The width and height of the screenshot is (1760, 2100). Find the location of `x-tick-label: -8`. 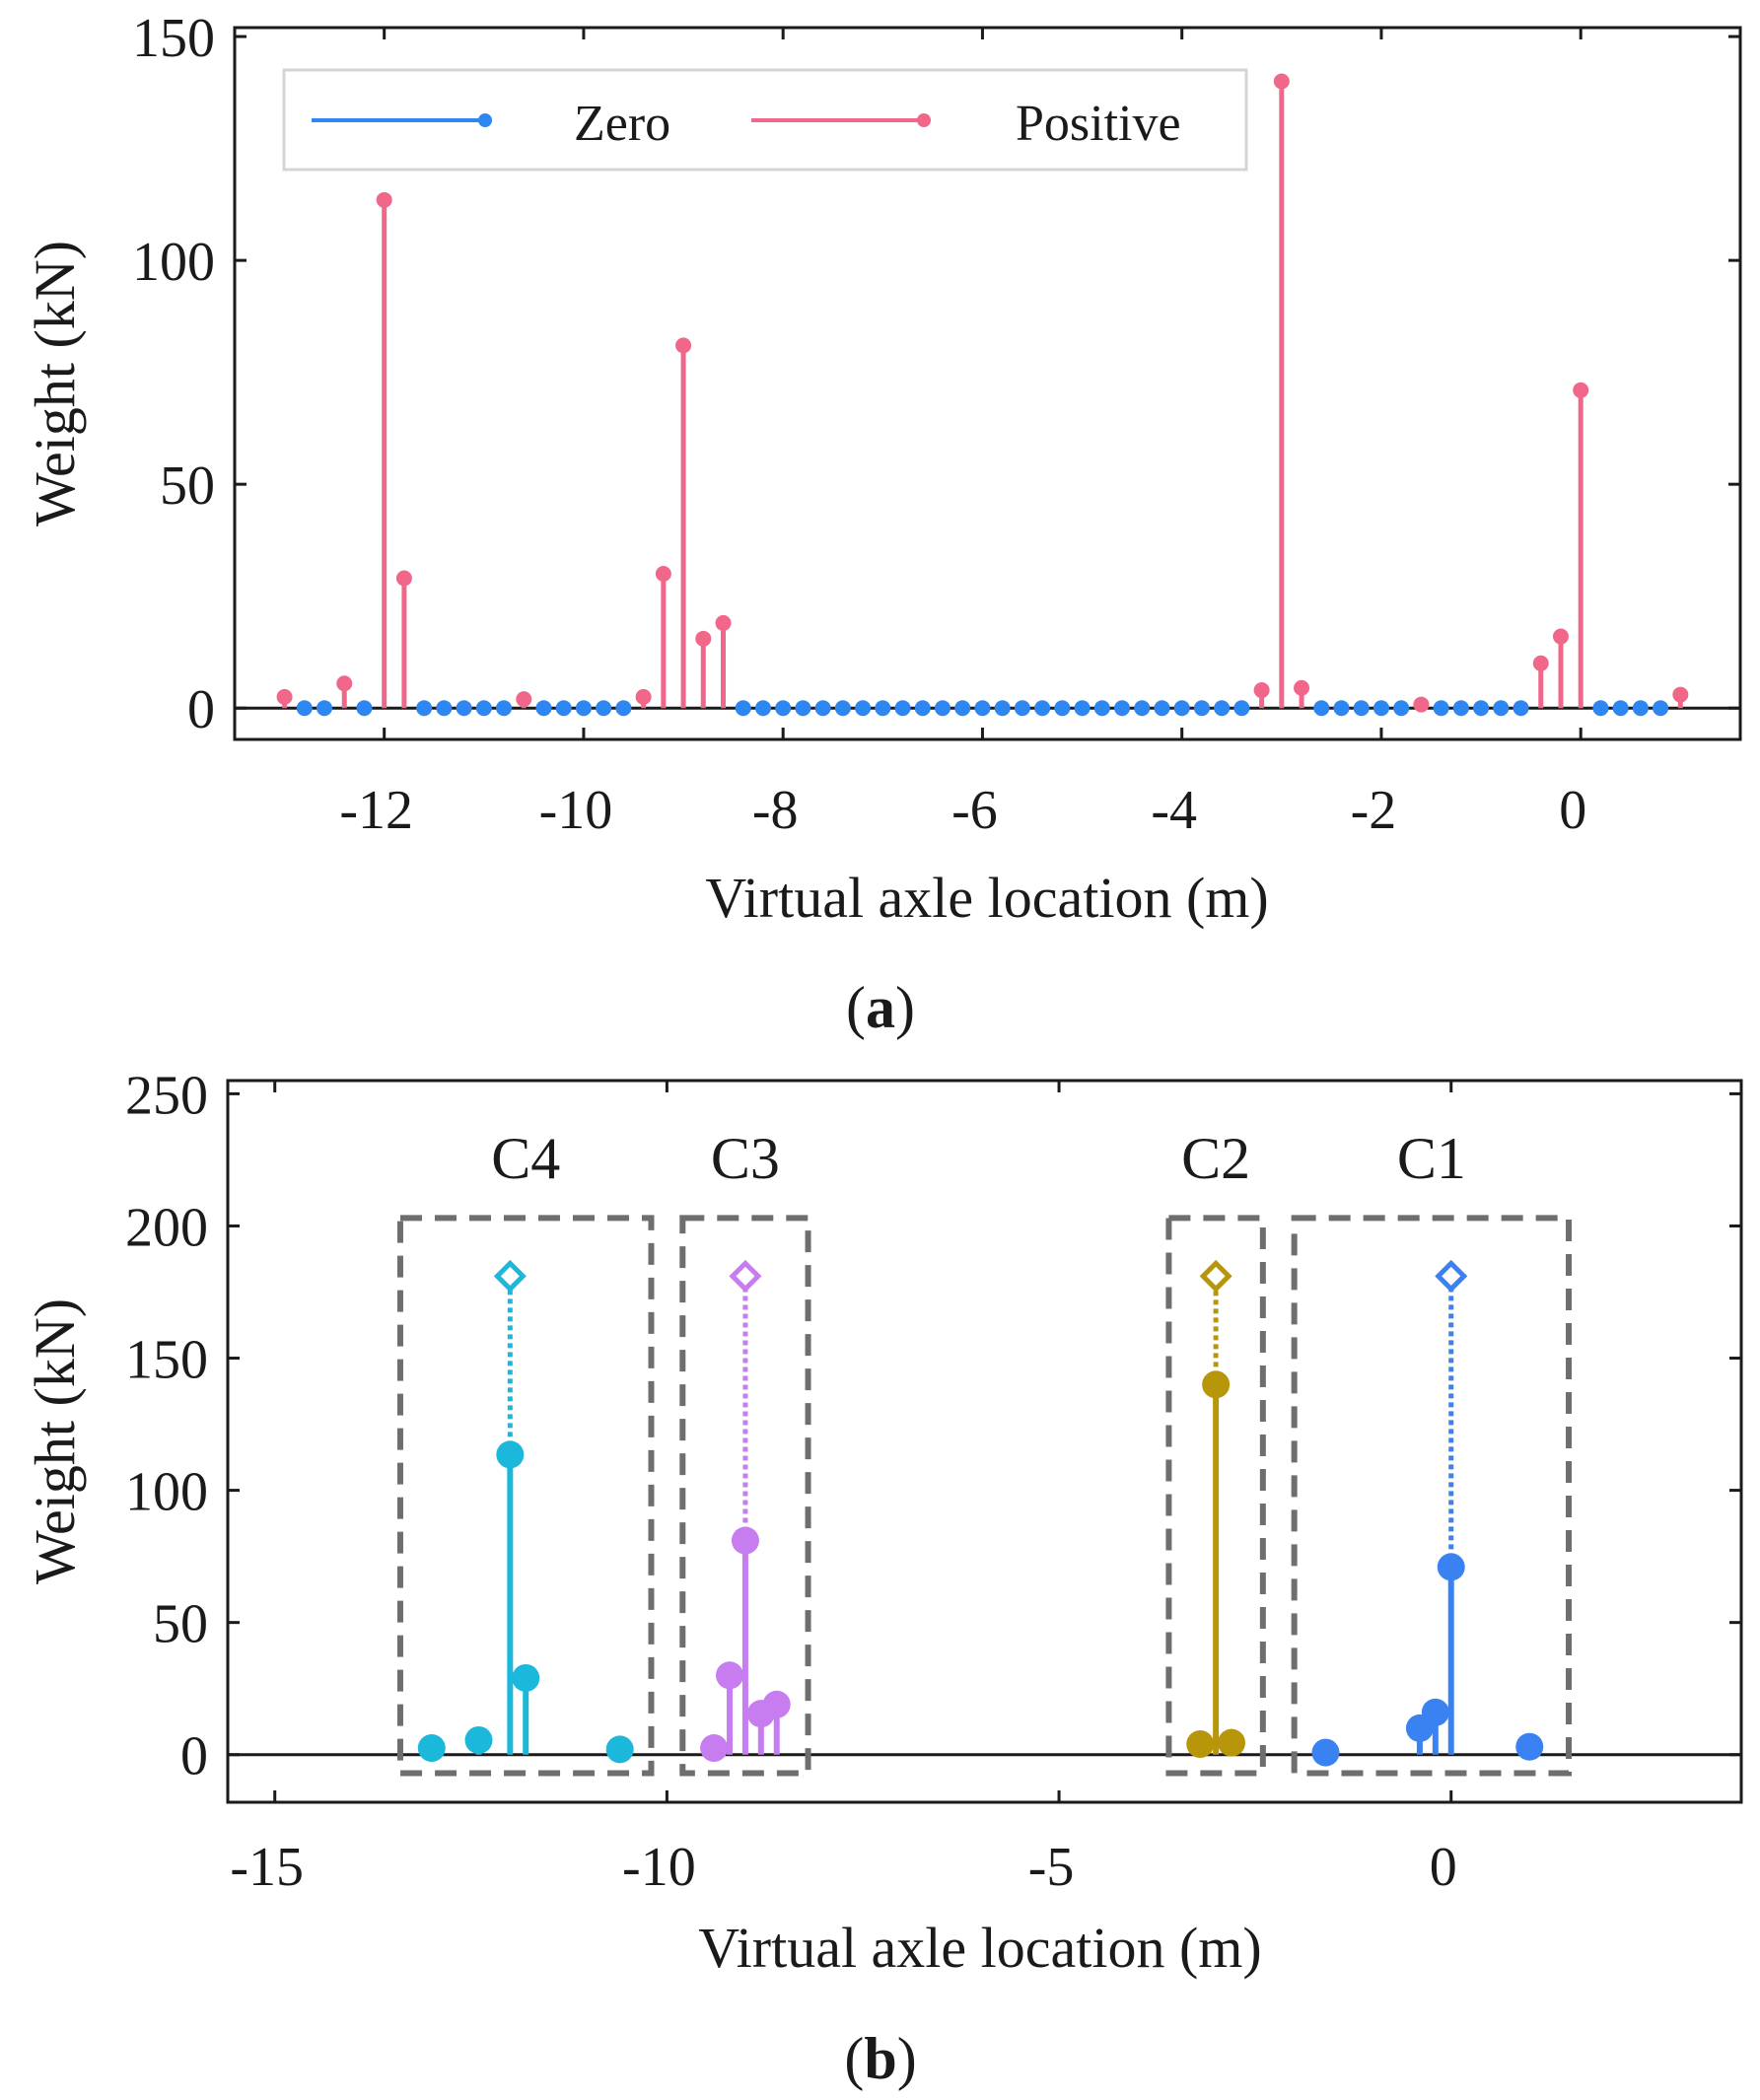

x-tick-label: -8 is located at coordinates (775, 810).